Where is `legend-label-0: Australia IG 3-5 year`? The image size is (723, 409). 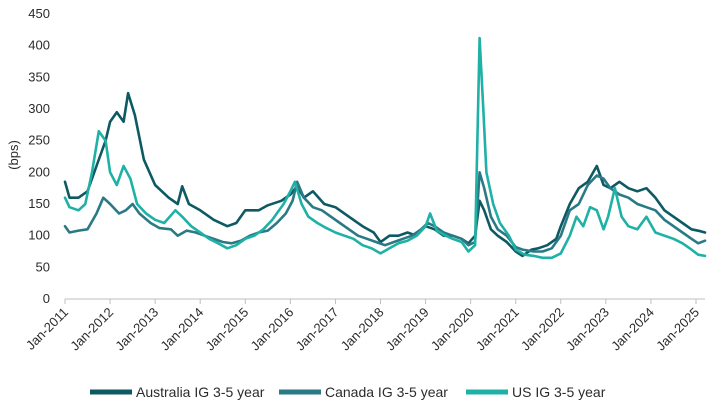 legend-label-0: Australia IG 3-5 year is located at coordinates (200, 392).